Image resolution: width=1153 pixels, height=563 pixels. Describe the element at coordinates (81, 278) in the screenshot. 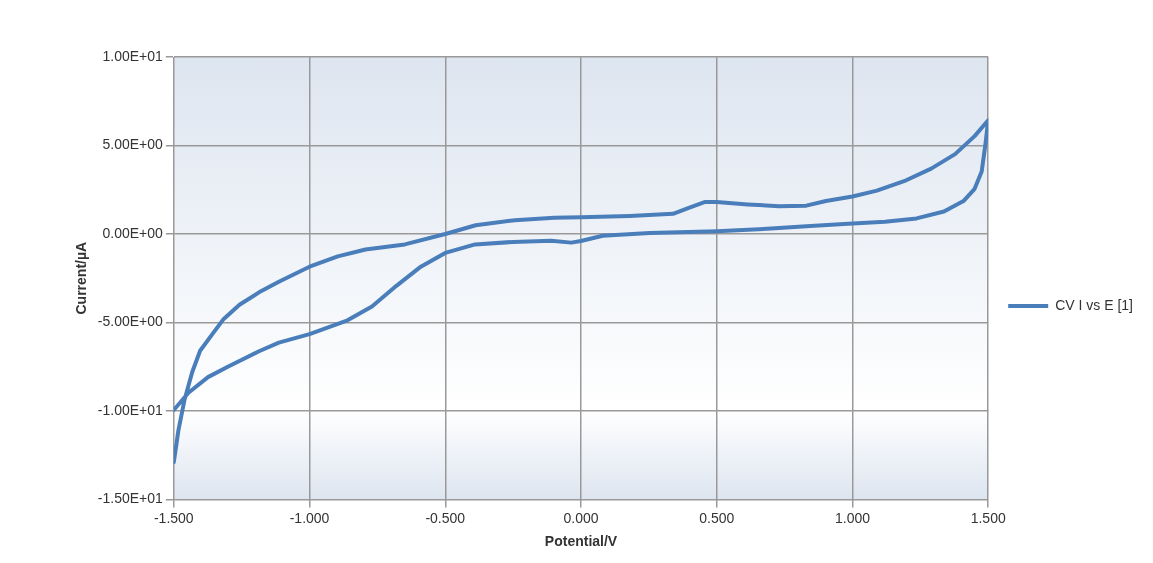

I see `y-axis-title: Current/µA` at that location.